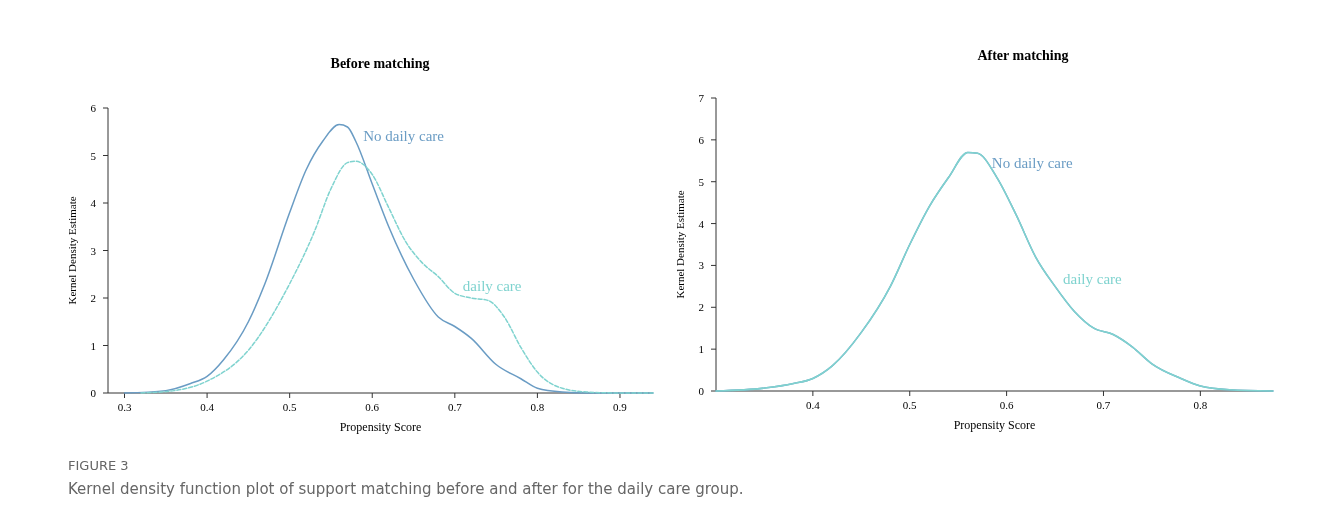 The height and width of the screenshot is (522, 1325). What do you see at coordinates (124, 407) in the screenshot?
I see `x-tick-label: 0.3` at bounding box center [124, 407].